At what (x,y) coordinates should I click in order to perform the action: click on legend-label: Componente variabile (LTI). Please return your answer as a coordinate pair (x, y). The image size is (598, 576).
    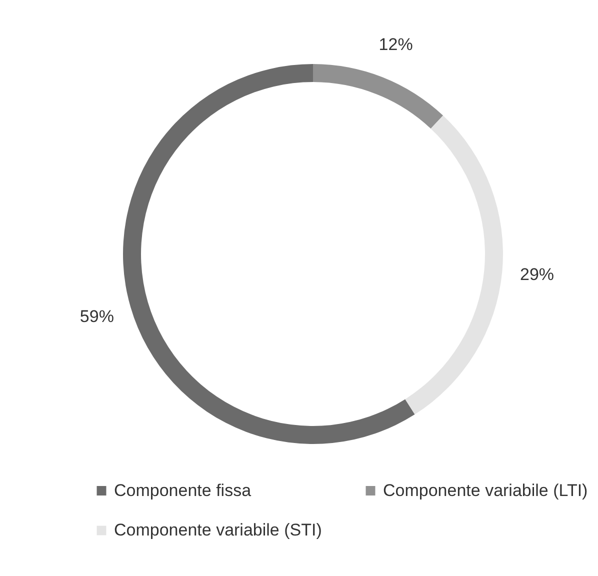
    Looking at the image, I should click on (485, 490).